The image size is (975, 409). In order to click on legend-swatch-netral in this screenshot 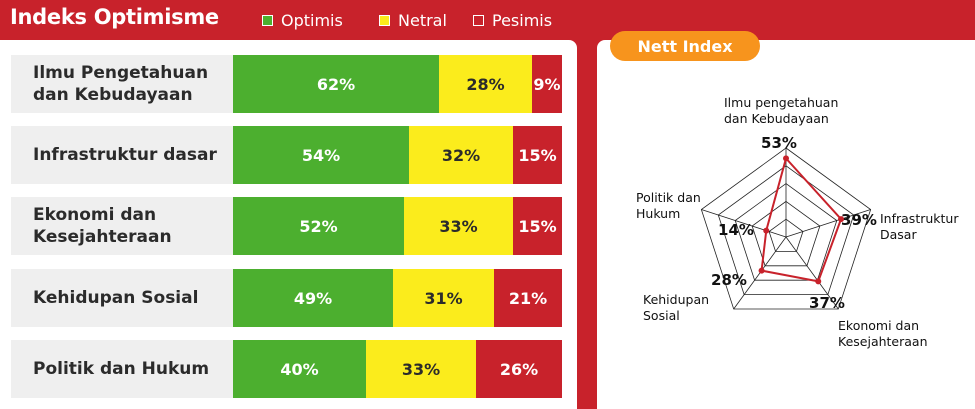, I will do `click(384, 20)`.